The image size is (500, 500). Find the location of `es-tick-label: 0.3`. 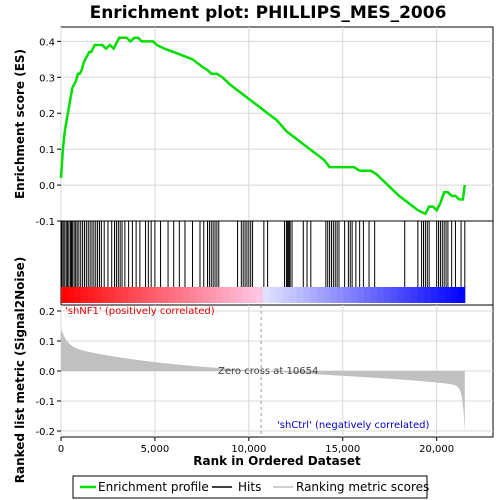

es-tick-label: 0.3 is located at coordinates (47, 78).